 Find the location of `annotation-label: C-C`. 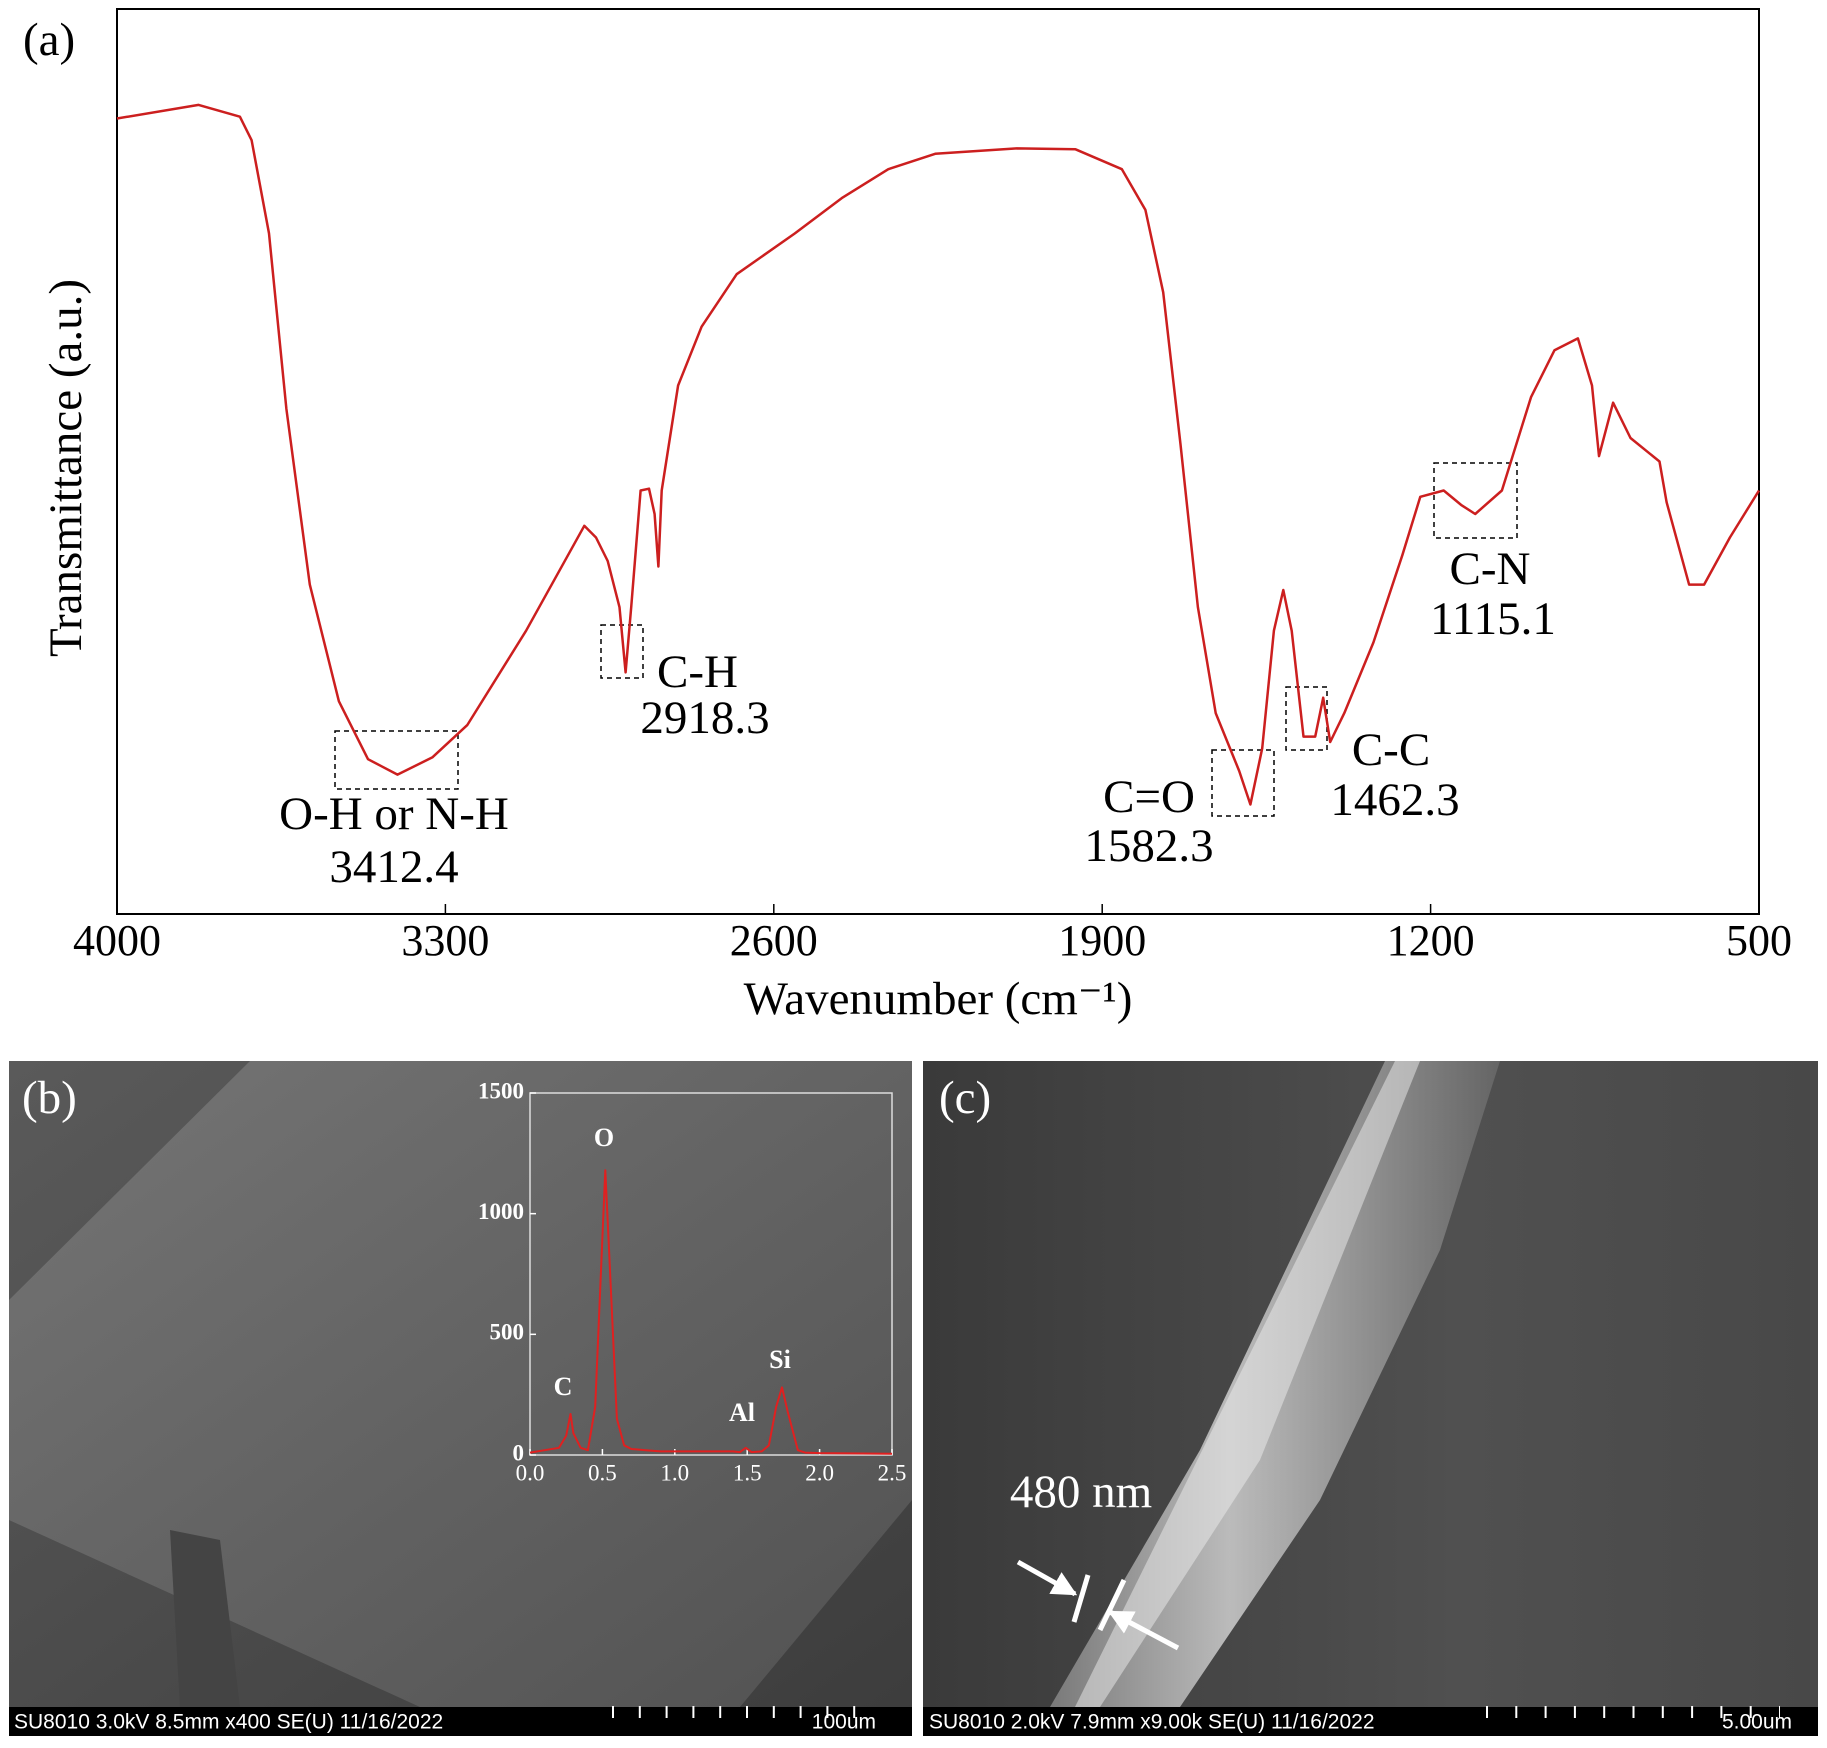

annotation-label: C-C is located at coordinates (1391, 750).